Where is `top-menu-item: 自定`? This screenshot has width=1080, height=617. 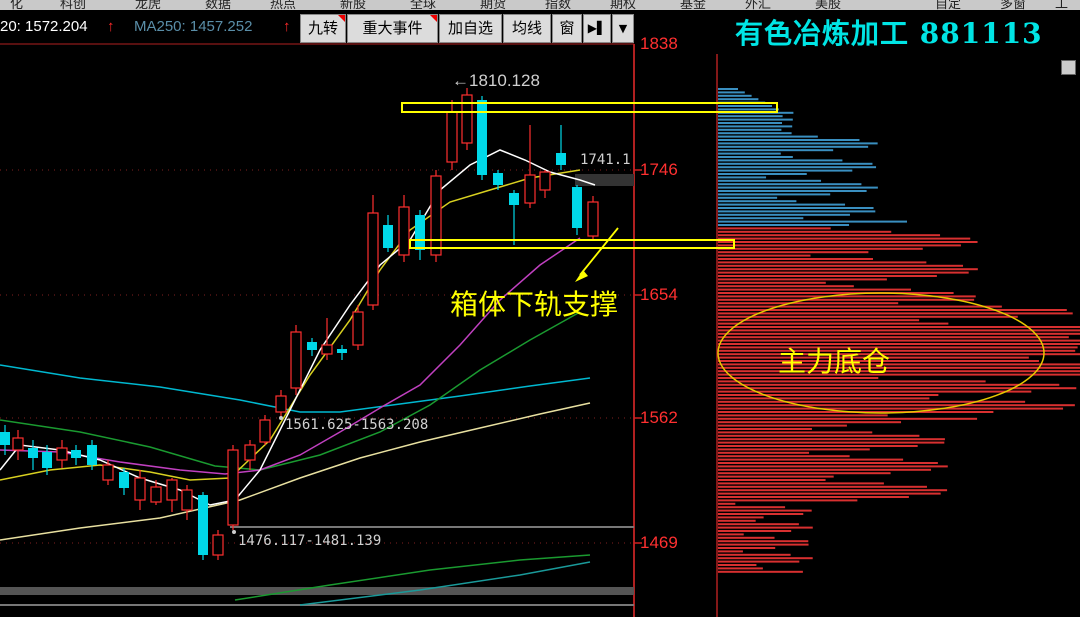
top-menu-item: 自定 is located at coordinates (948, 5).